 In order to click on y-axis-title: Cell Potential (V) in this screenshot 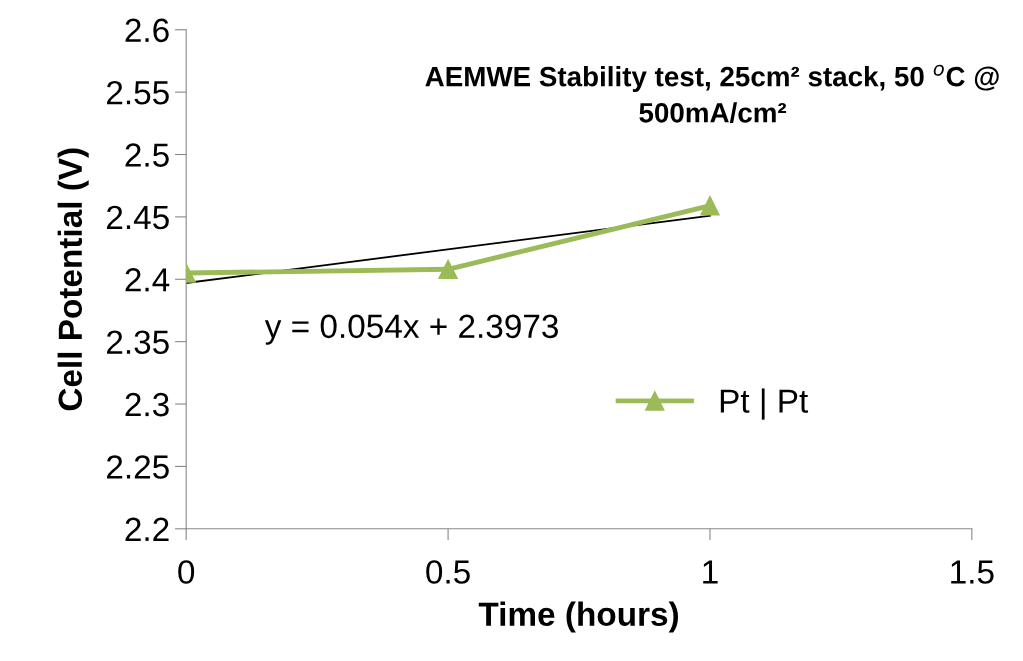, I will do `click(73, 279)`.